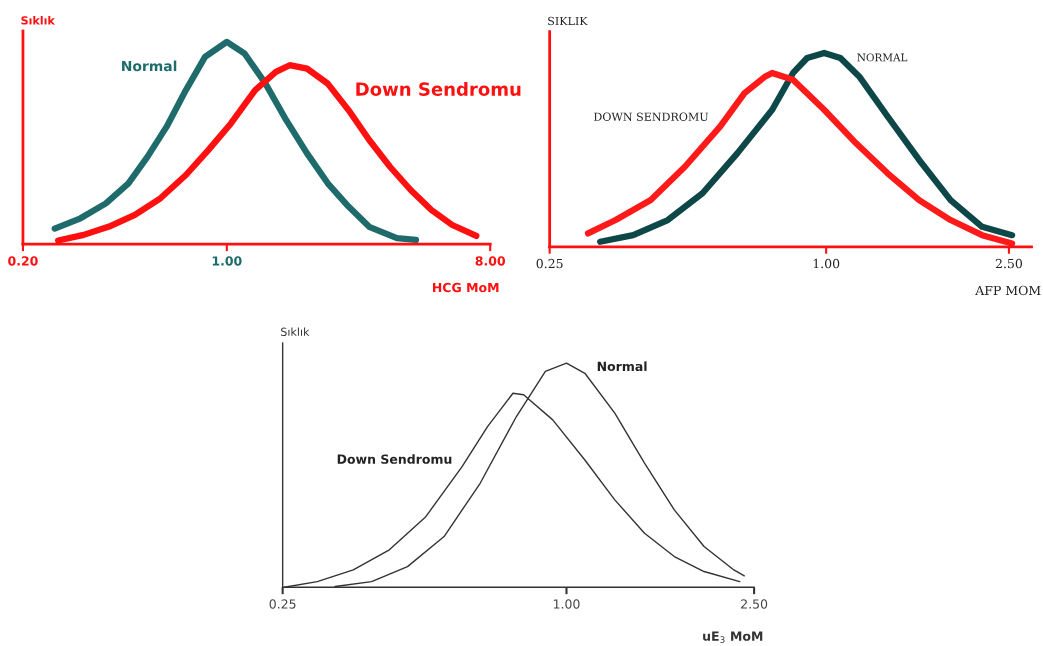 The height and width of the screenshot is (646, 1043). Describe the element at coordinates (651, 116) in the screenshot. I see `series-label: DOWN SENDROMU` at that location.